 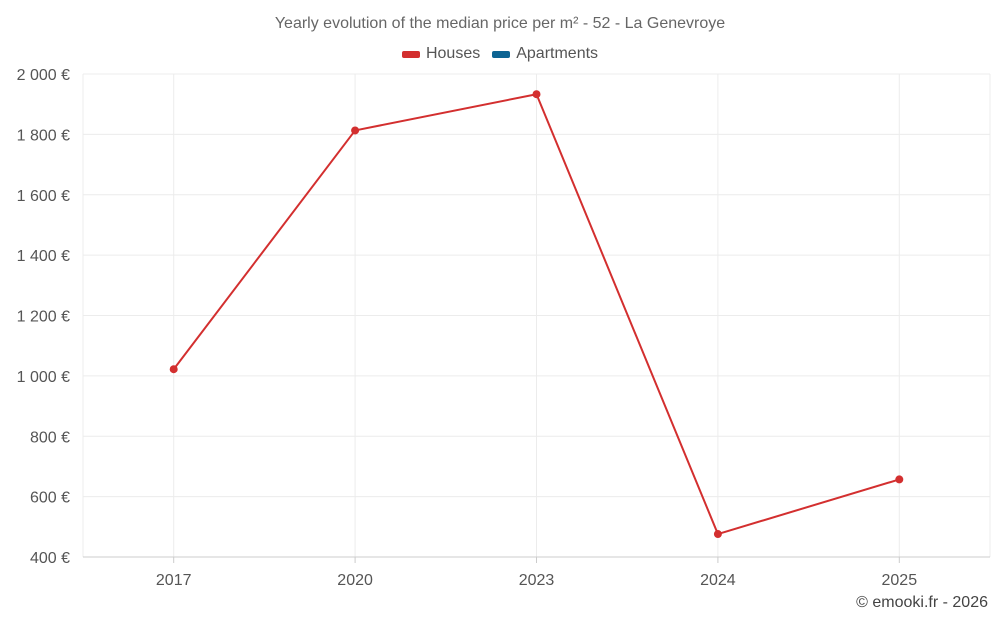 I want to click on axes, so click(x=536, y=559).